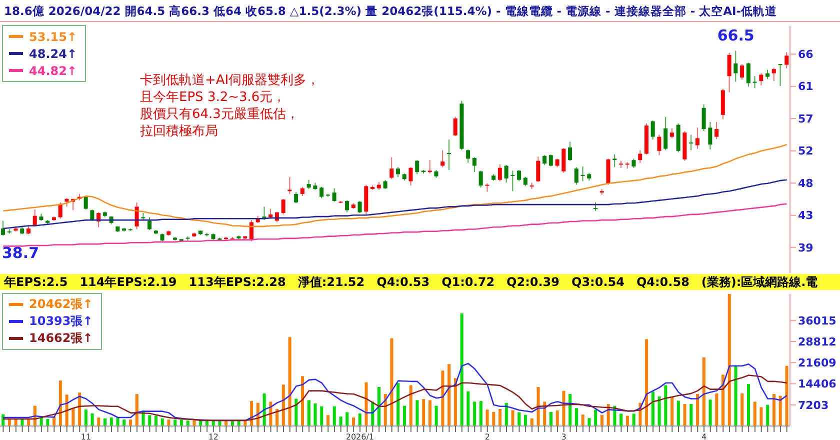 This screenshot has height=440, width=840. What do you see at coordinates (806, 248) in the screenshot?
I see `y-tick-label: 39` at bounding box center [806, 248].